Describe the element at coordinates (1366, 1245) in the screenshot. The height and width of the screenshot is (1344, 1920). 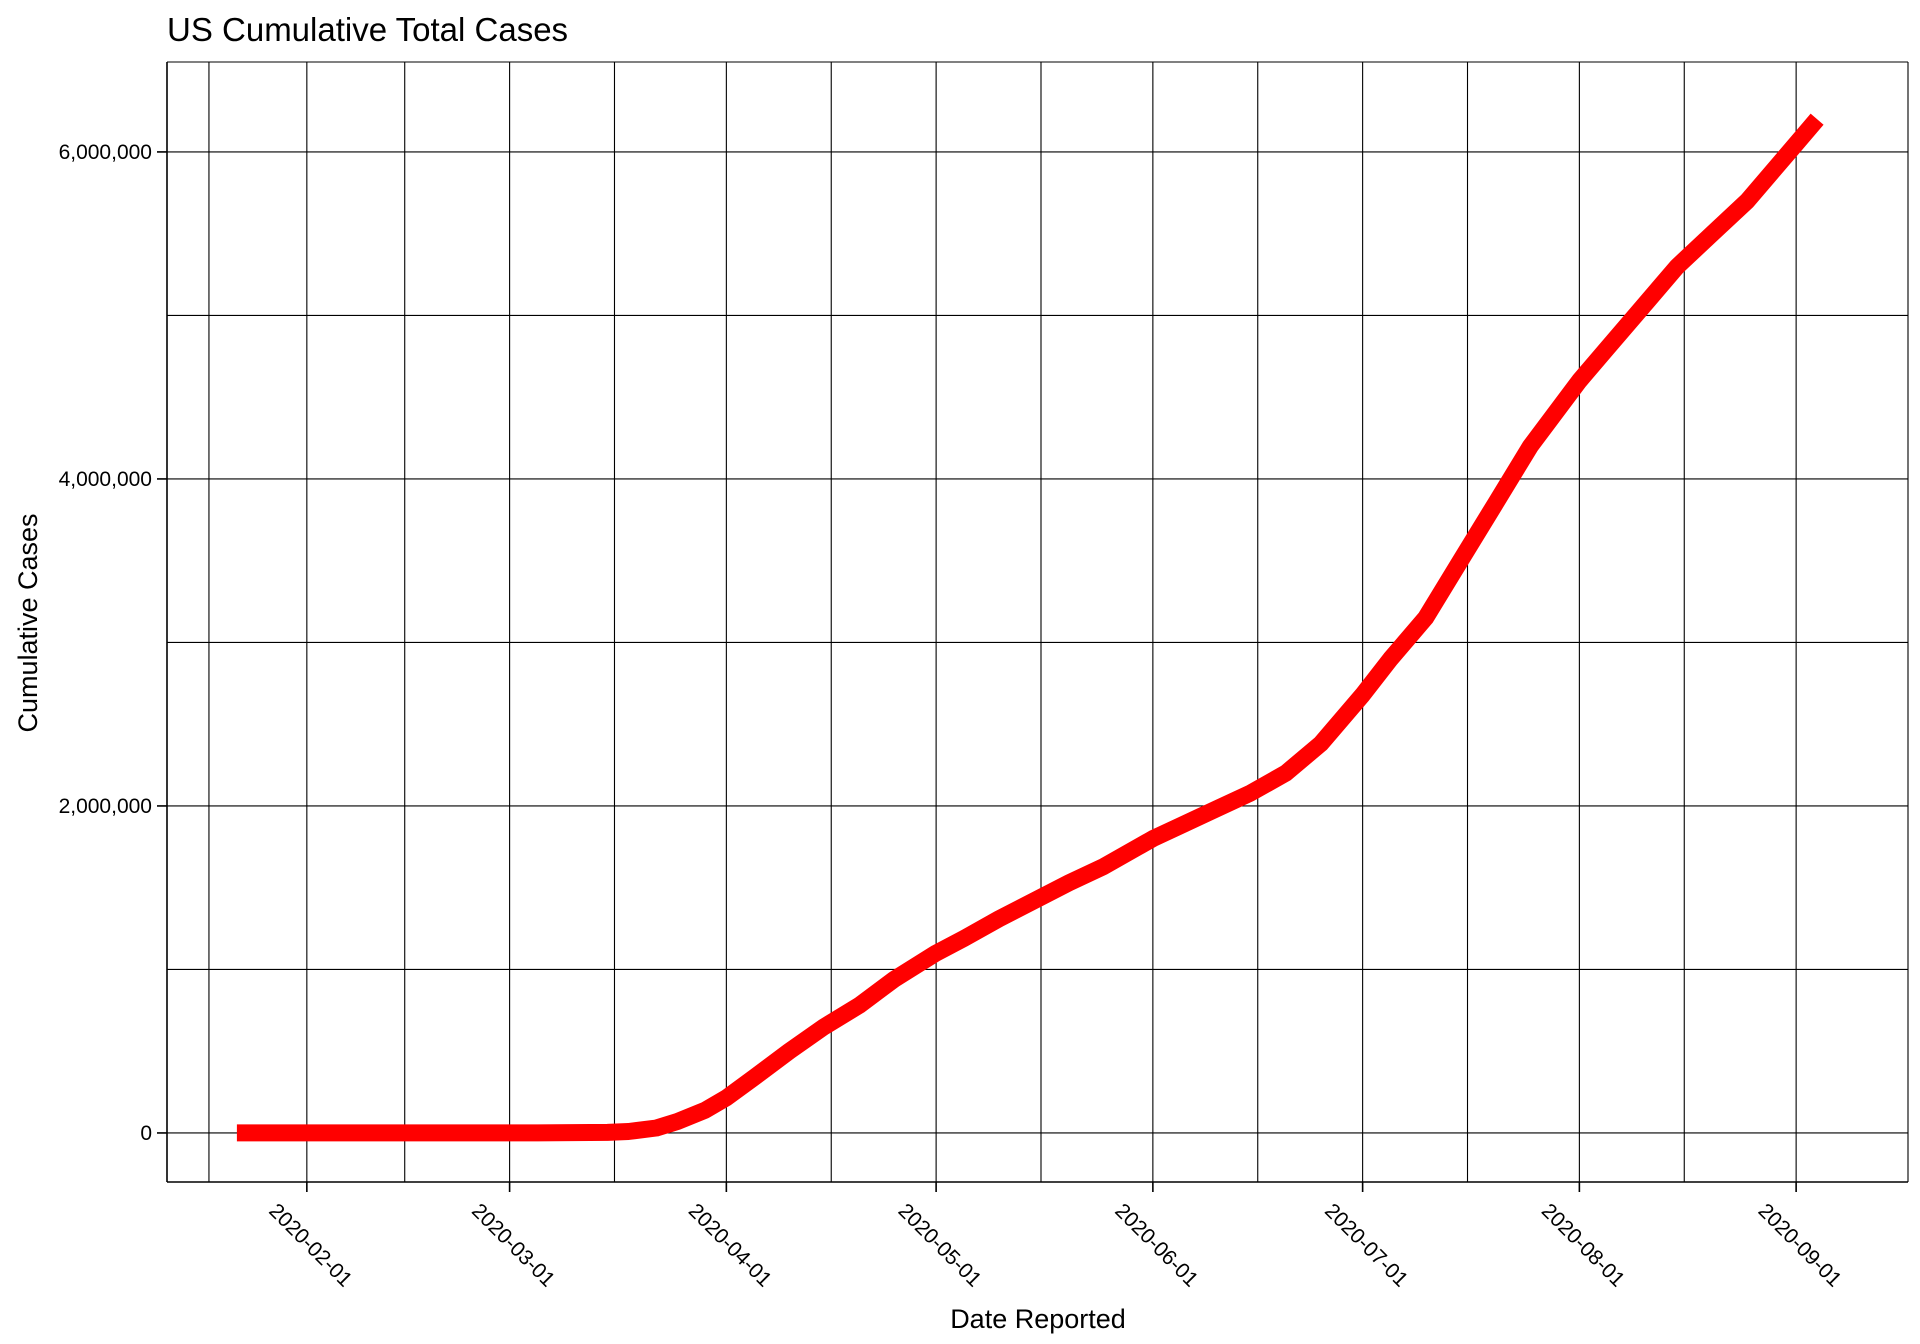
I see `x-tick-label: 2020-07-01` at that location.